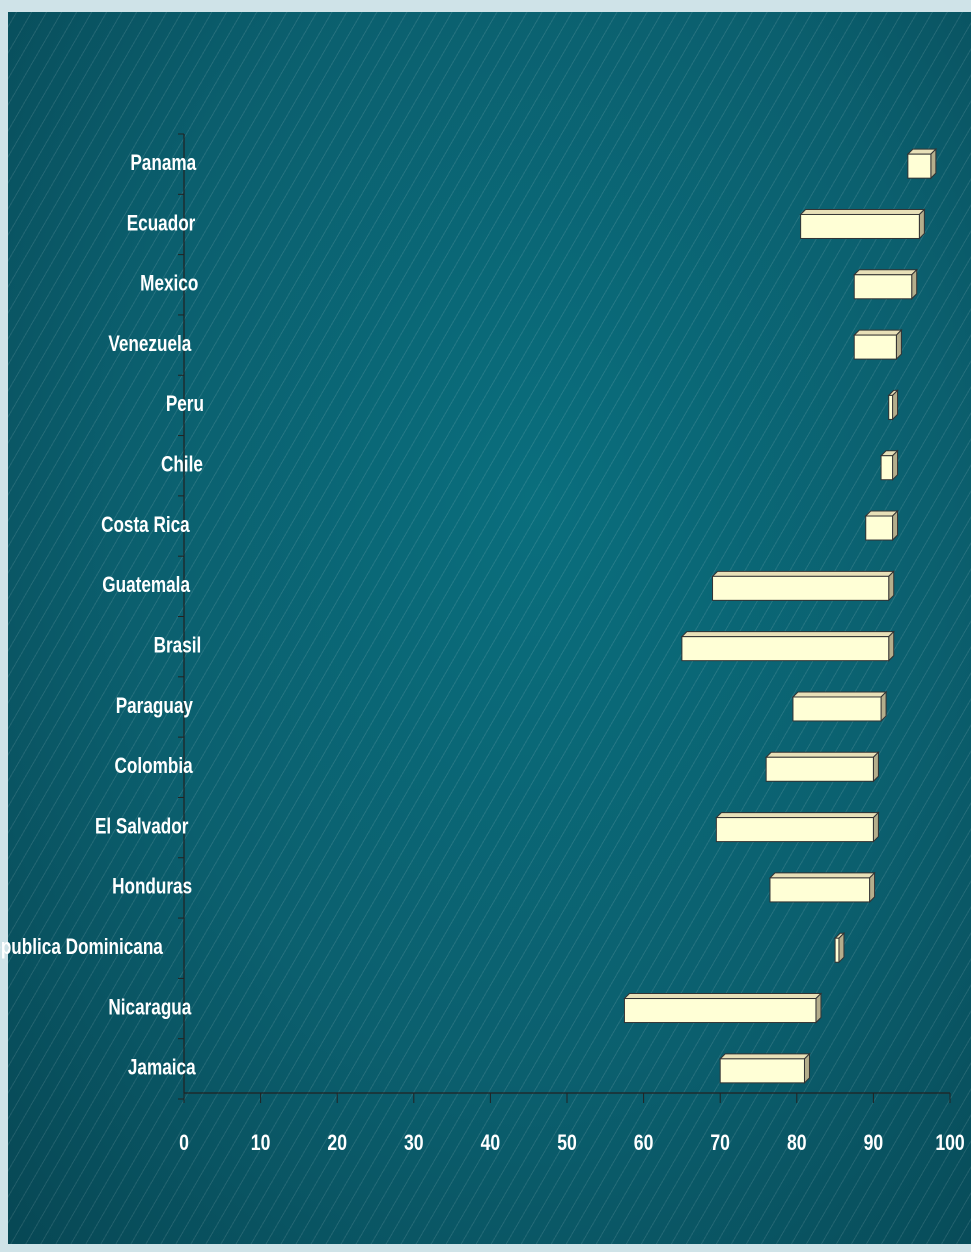  I want to click on category-label: Jamaica, so click(162, 1068).